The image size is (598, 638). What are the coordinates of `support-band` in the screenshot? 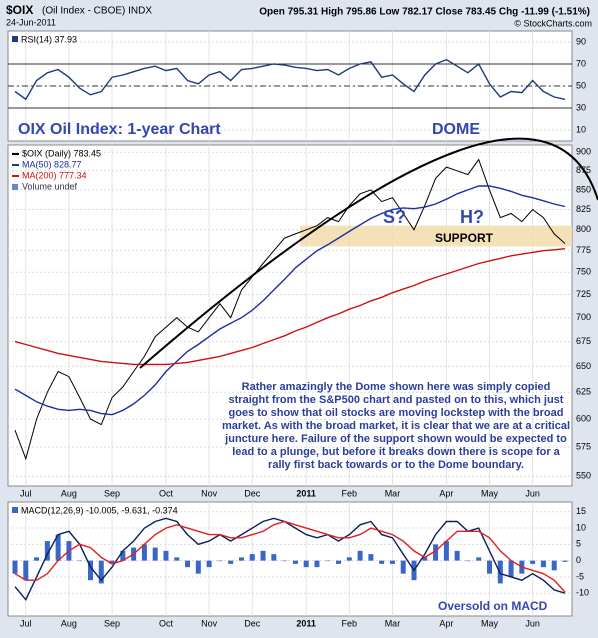 It's located at (436, 236).